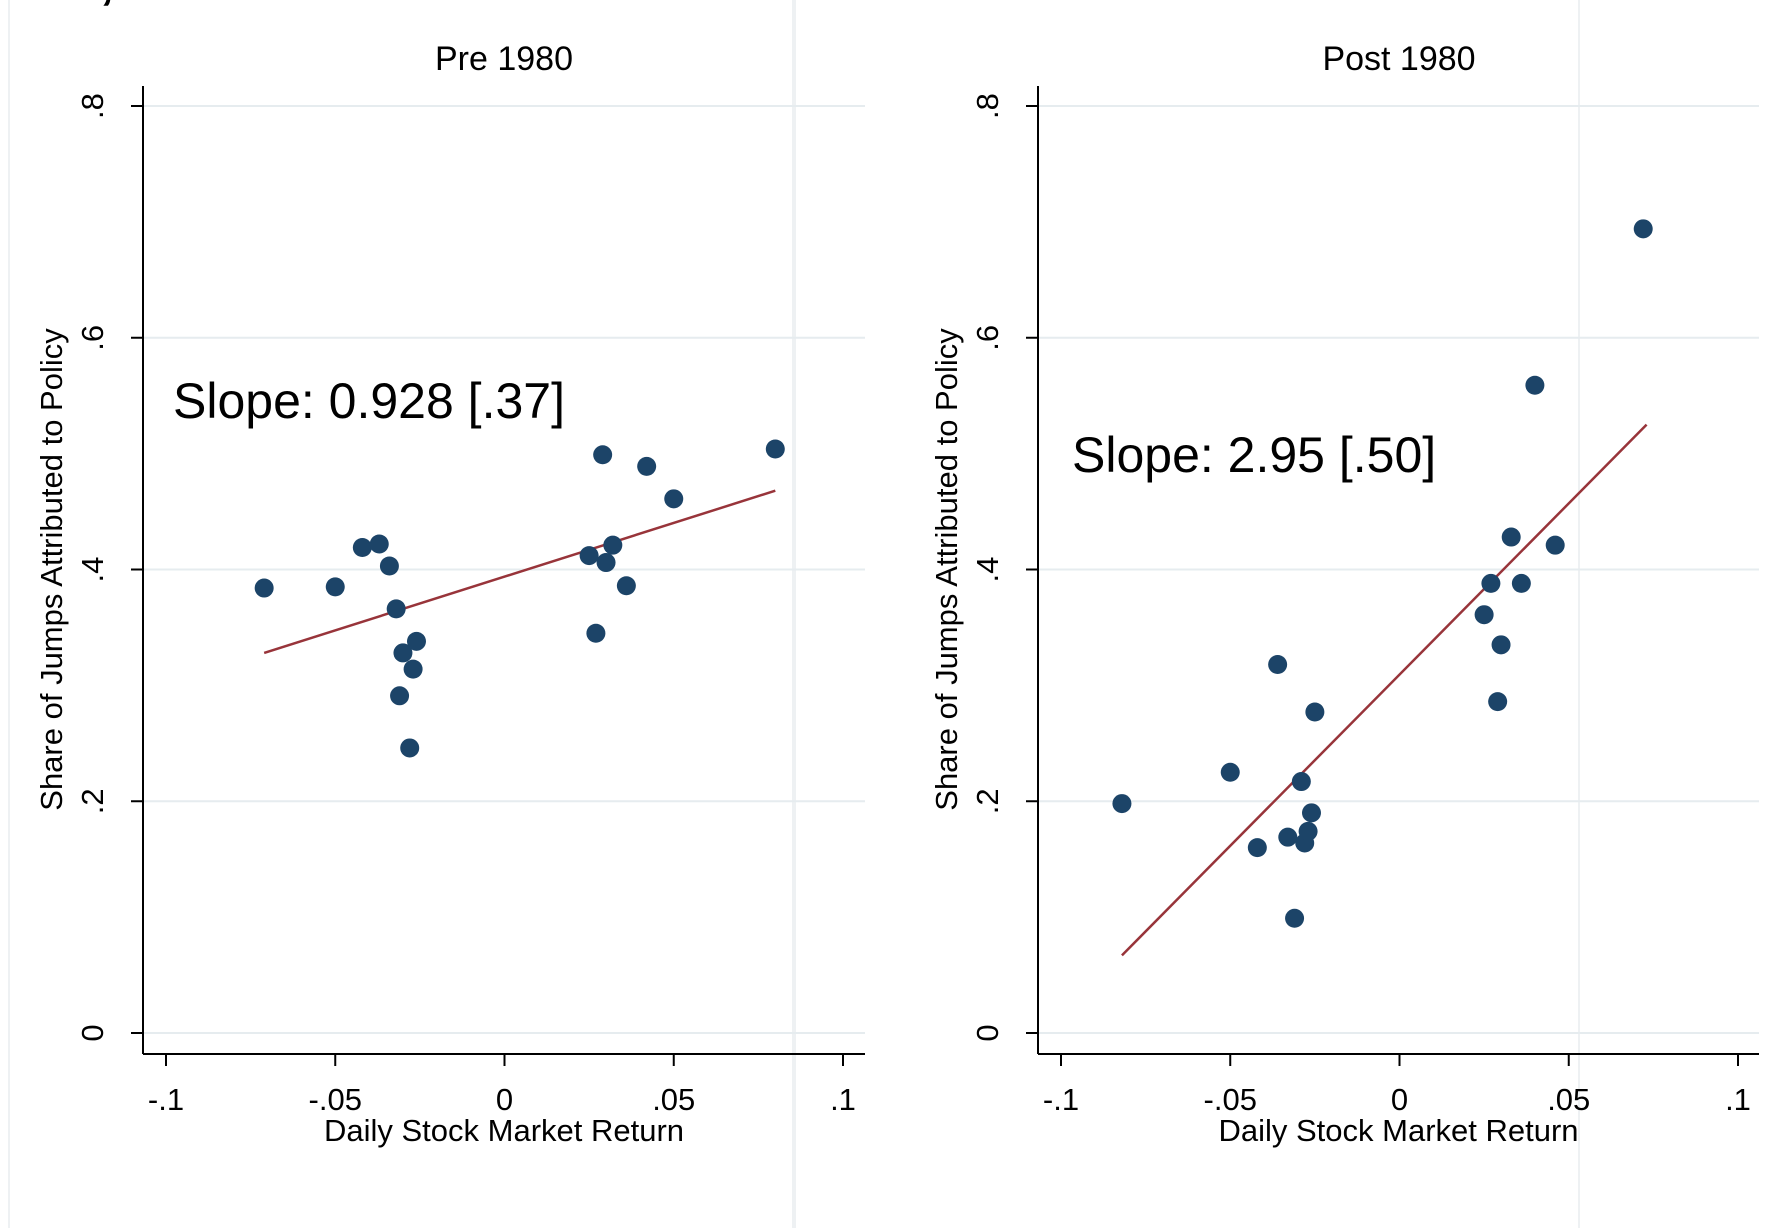 This screenshot has width=1778, height=1228. What do you see at coordinates (1398, 59) in the screenshot?
I see `panel-title: Post 1980` at bounding box center [1398, 59].